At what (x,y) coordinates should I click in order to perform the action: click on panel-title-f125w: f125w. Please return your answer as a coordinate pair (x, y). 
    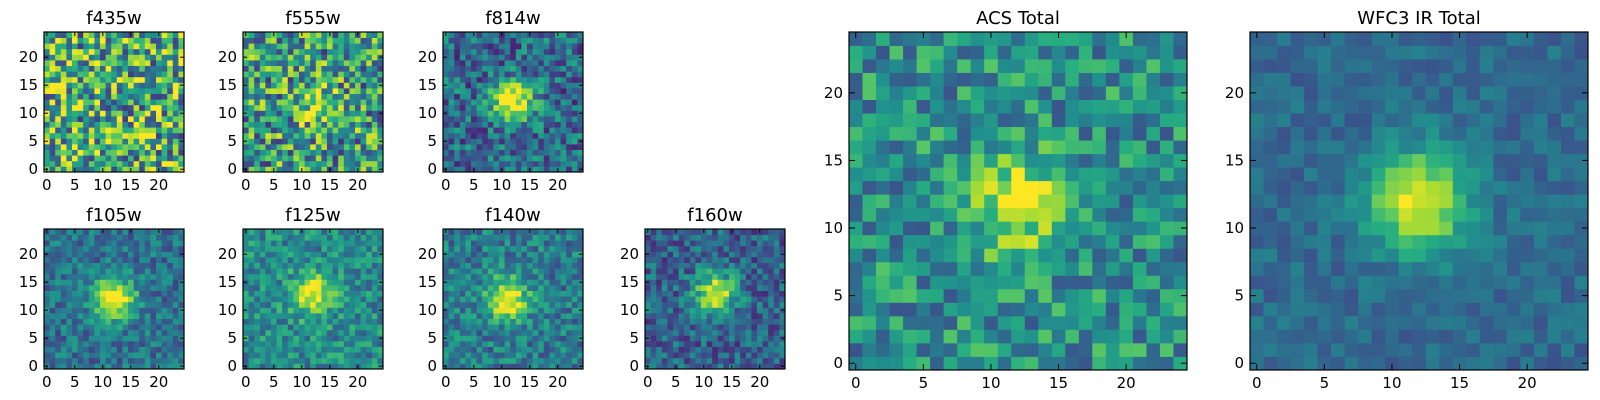
    Looking at the image, I should click on (312, 215).